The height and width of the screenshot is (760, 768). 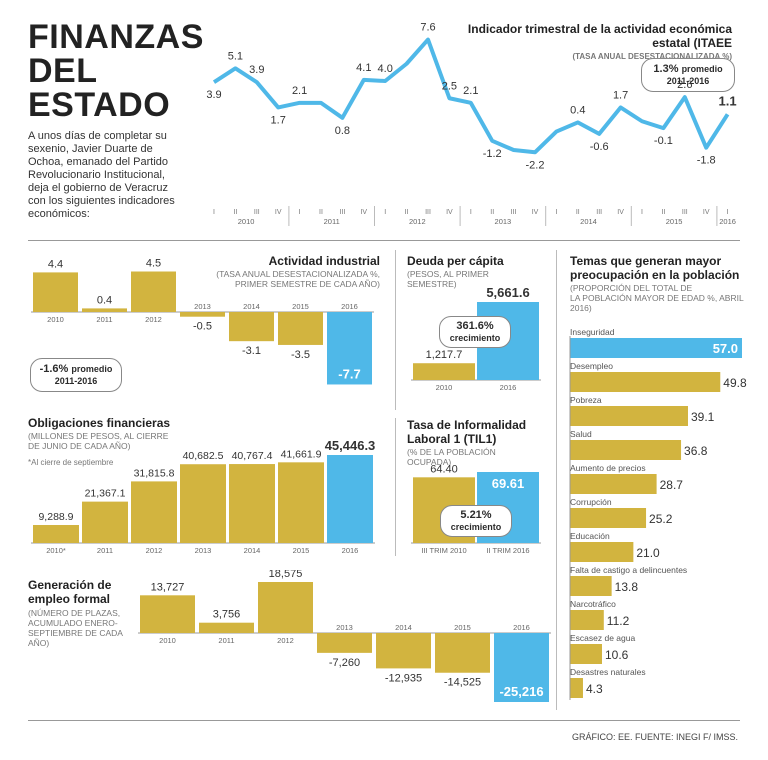 I want to click on title-line: DEL, so click(x=63, y=71).